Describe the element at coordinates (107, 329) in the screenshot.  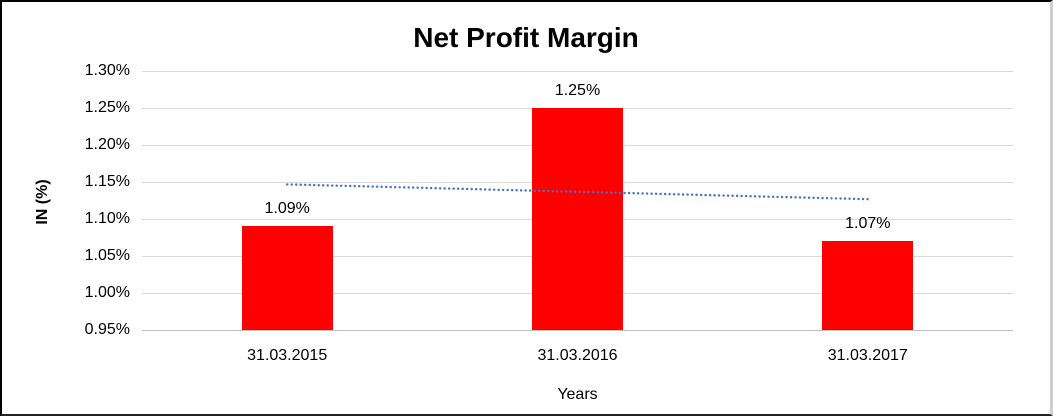
I see `y-tick-label: 0.95%` at that location.